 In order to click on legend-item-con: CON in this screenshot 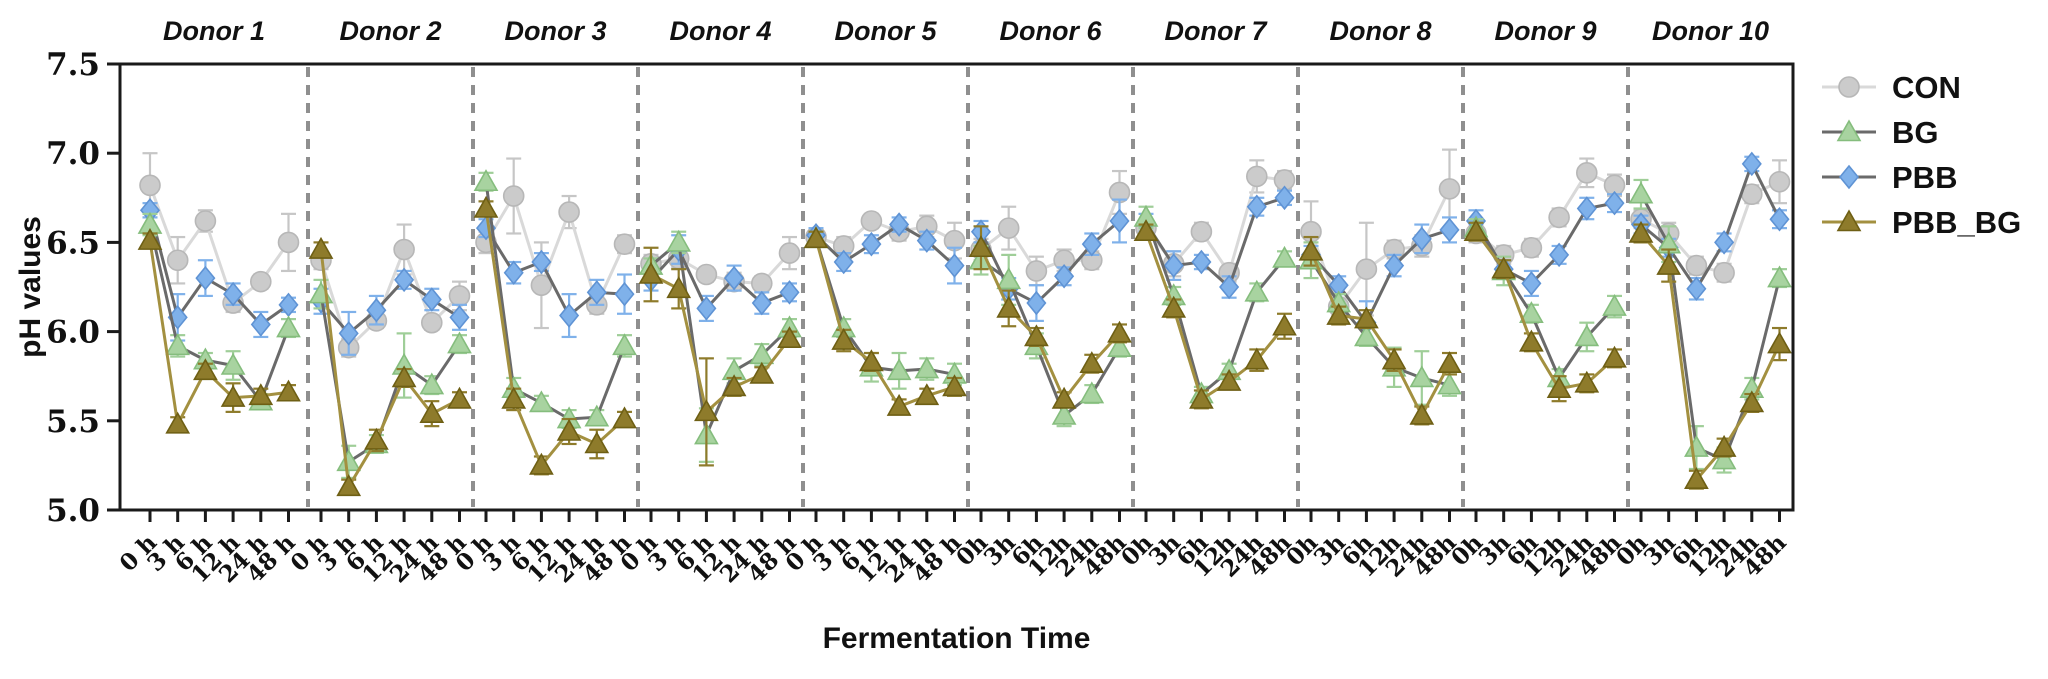, I will do `click(1891, 87)`.